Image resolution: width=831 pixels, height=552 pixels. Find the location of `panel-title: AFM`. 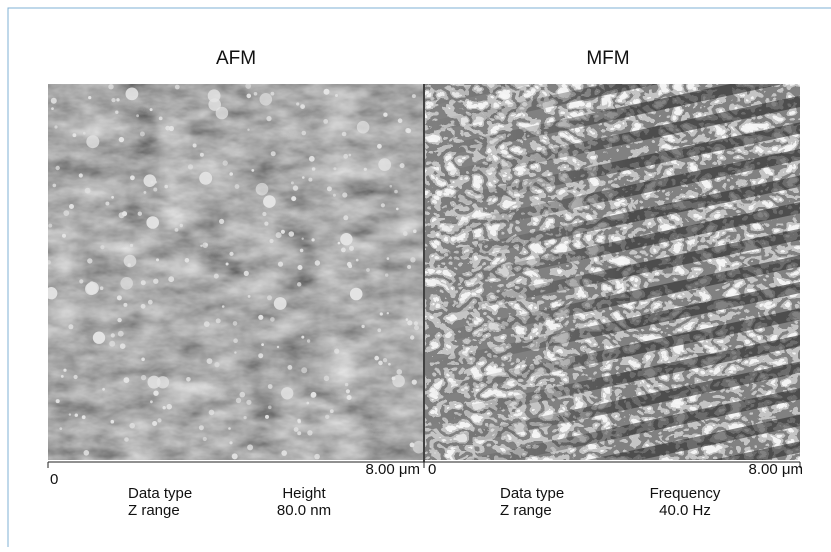

panel-title: AFM is located at coordinates (236, 58).